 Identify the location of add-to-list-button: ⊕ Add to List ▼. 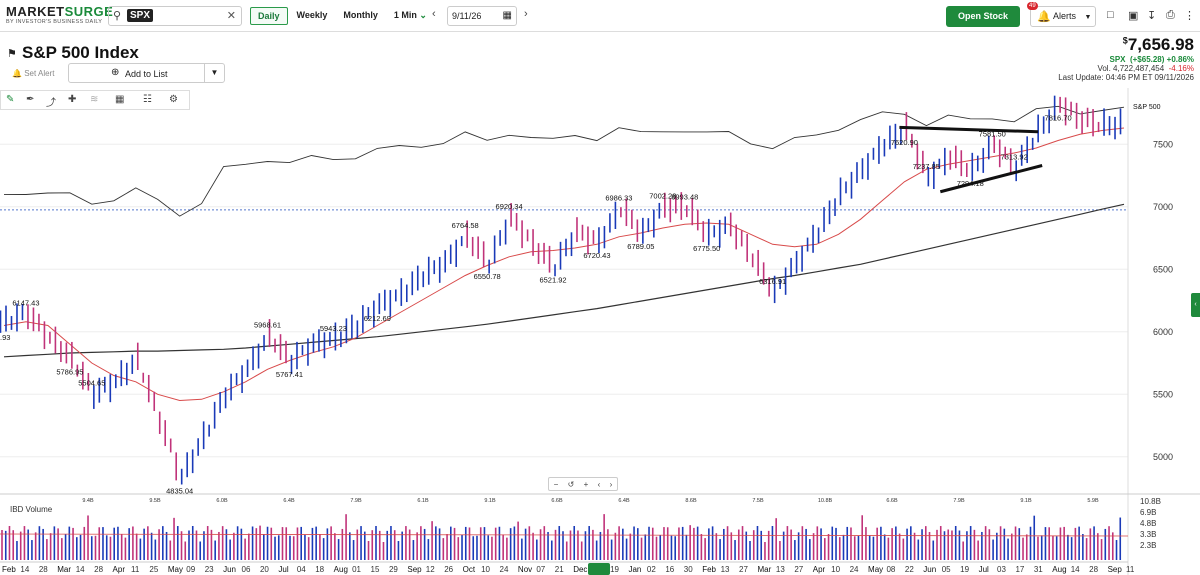
(146, 73).